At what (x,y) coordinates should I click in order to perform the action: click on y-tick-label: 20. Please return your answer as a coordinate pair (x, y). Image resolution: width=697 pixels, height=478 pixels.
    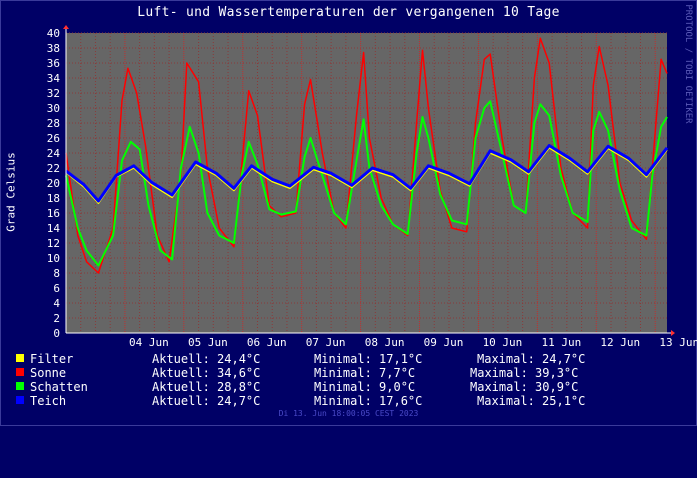
    Looking at the image, I should click on (53, 183).